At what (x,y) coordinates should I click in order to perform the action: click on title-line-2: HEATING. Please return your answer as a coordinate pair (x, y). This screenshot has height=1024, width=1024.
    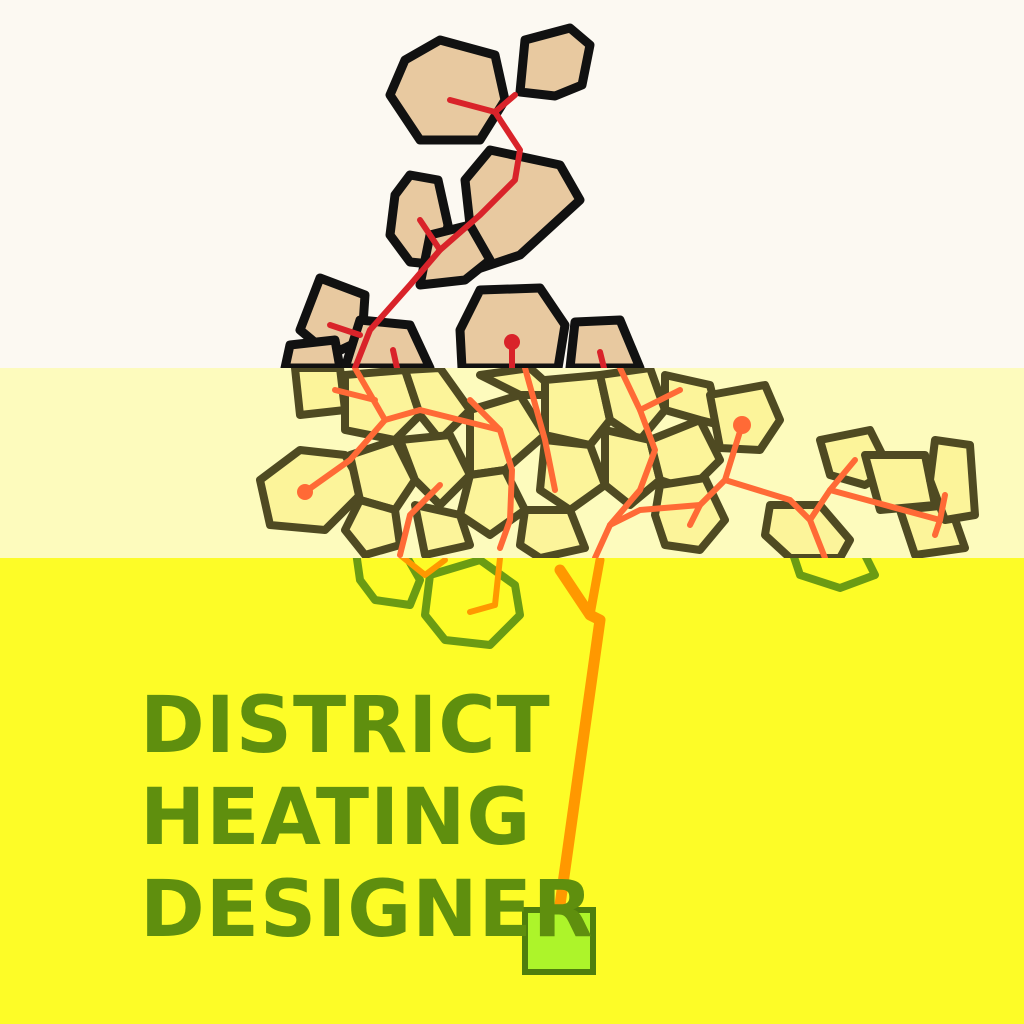
    Looking at the image, I should click on (336, 818).